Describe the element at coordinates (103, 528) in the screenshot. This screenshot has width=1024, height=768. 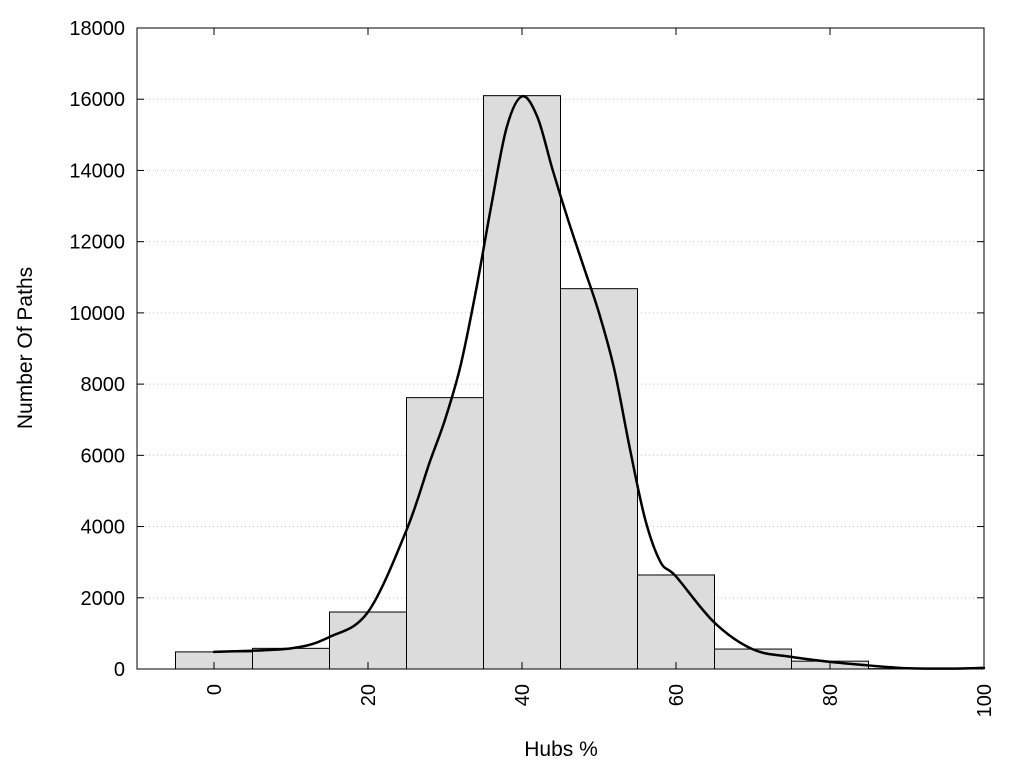
I see `y-tick-label: 4000` at that location.